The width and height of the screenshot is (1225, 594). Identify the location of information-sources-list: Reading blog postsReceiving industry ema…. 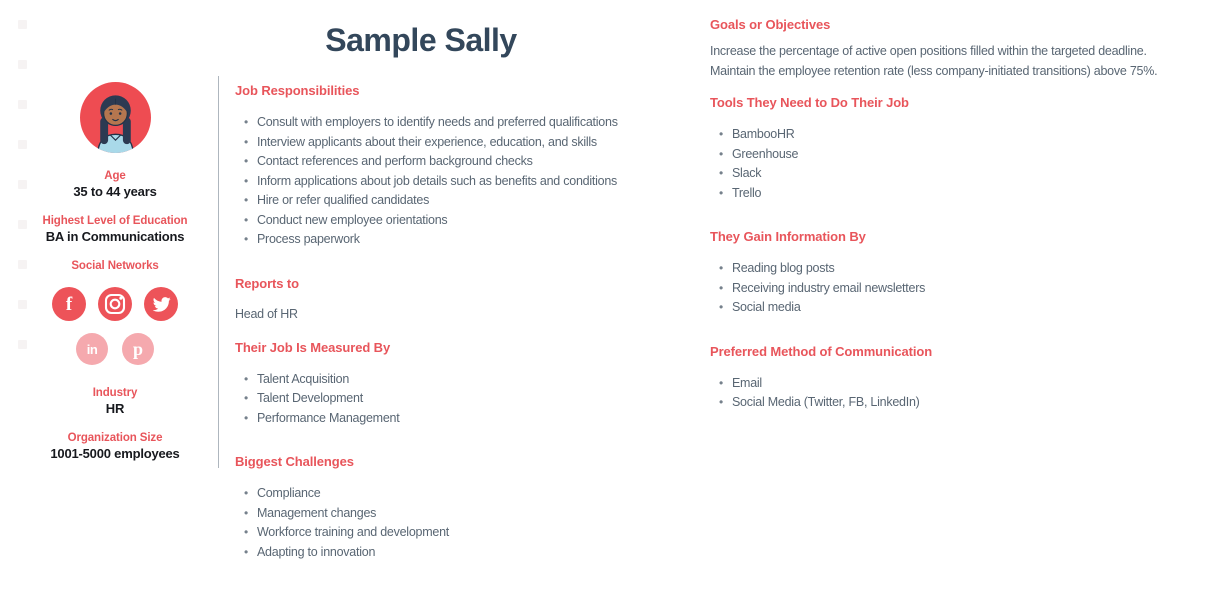
(960, 288).